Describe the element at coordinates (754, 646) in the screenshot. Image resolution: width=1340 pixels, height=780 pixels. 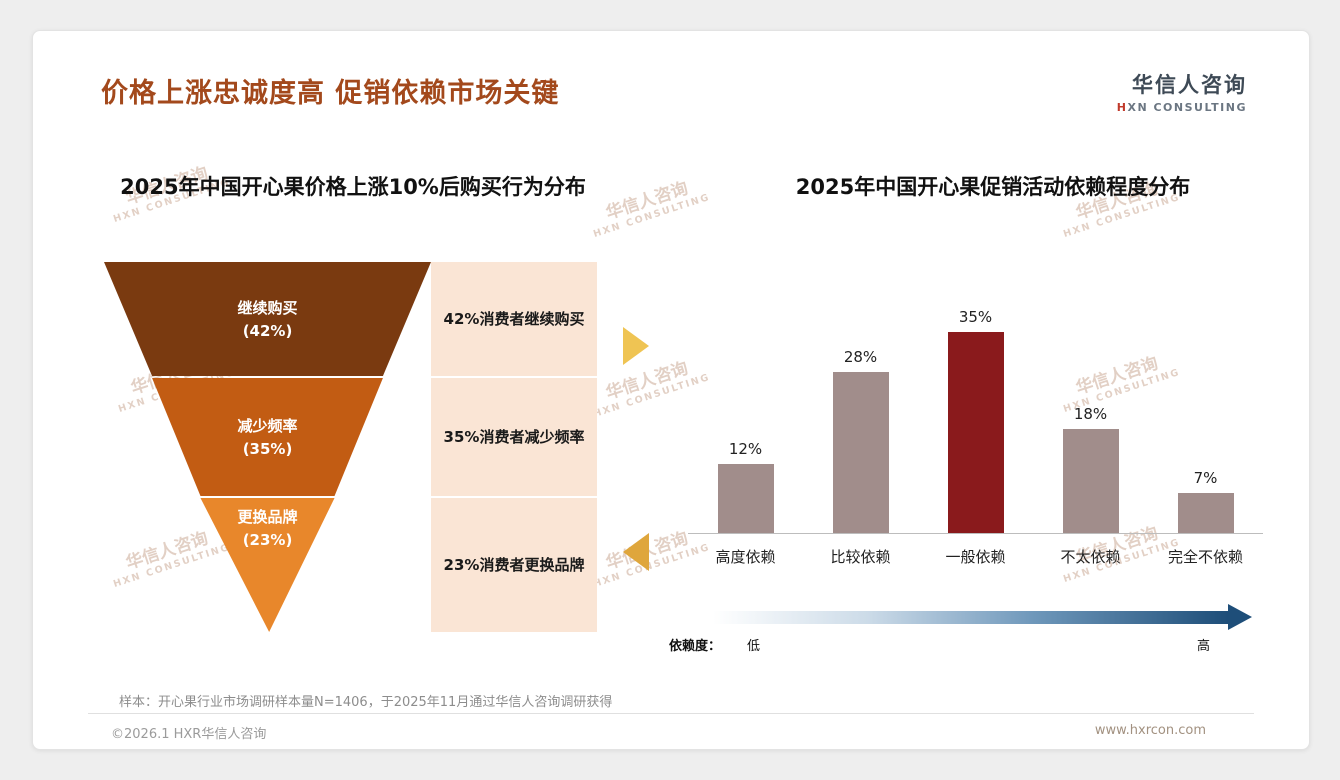
I see `axis-note-low: 低` at that location.